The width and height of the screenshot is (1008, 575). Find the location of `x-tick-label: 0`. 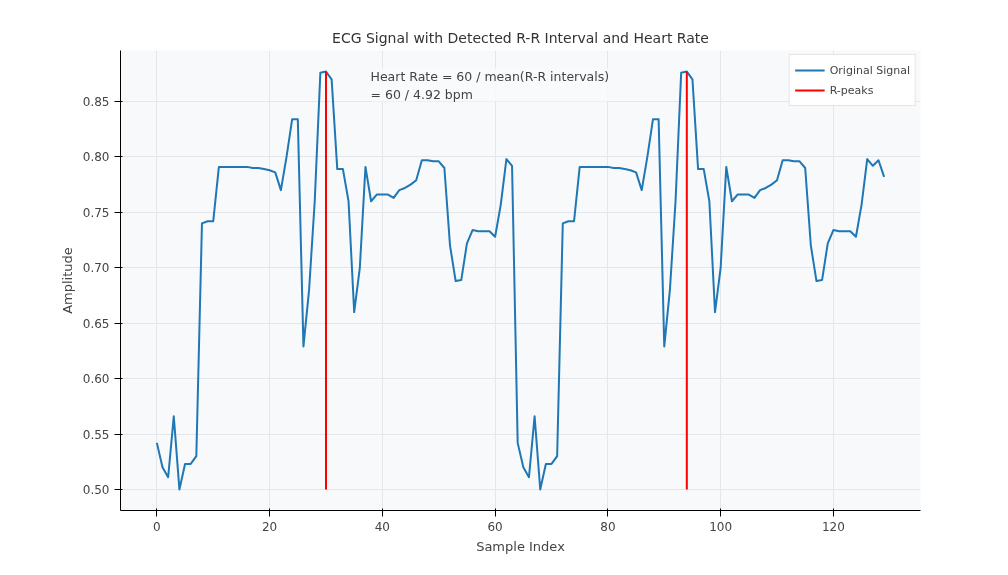

x-tick-label: 0 is located at coordinates (157, 526).